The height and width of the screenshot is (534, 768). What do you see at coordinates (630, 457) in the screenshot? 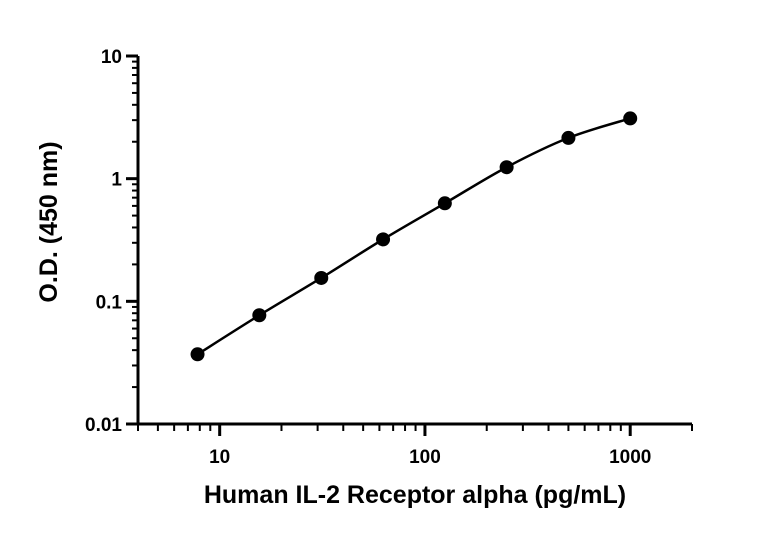
I see `x-tick-label: 1000` at bounding box center [630, 457].